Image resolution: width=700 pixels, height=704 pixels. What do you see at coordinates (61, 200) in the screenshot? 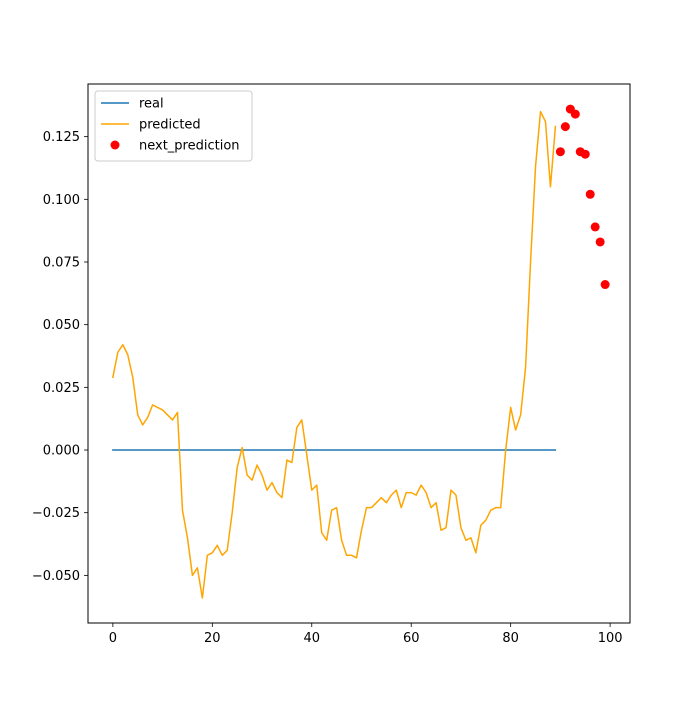
I see `y-tick-label: 0.100` at bounding box center [61, 200].